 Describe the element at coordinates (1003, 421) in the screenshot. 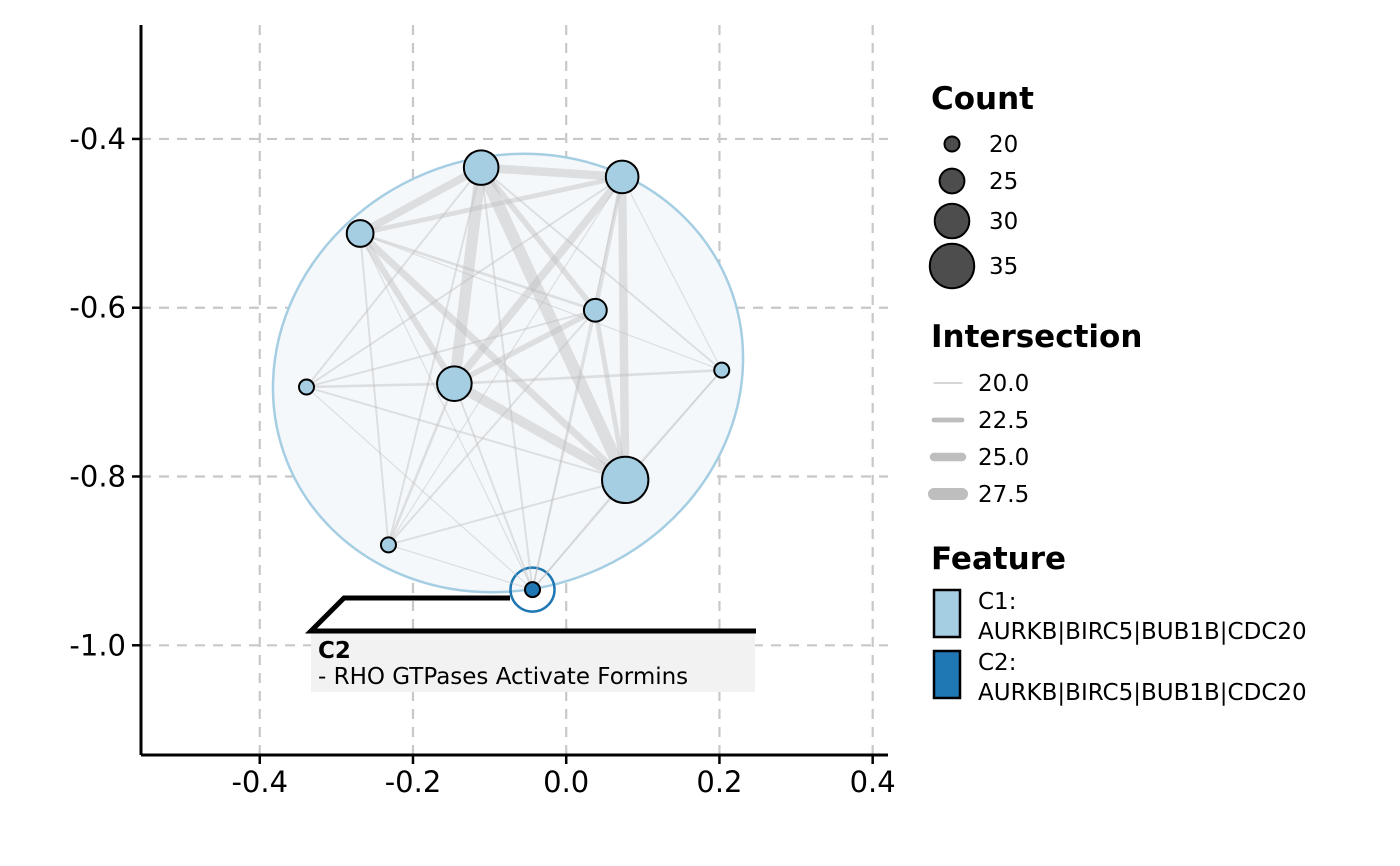

I see `legend-intersection-label-1: 22.5` at that location.